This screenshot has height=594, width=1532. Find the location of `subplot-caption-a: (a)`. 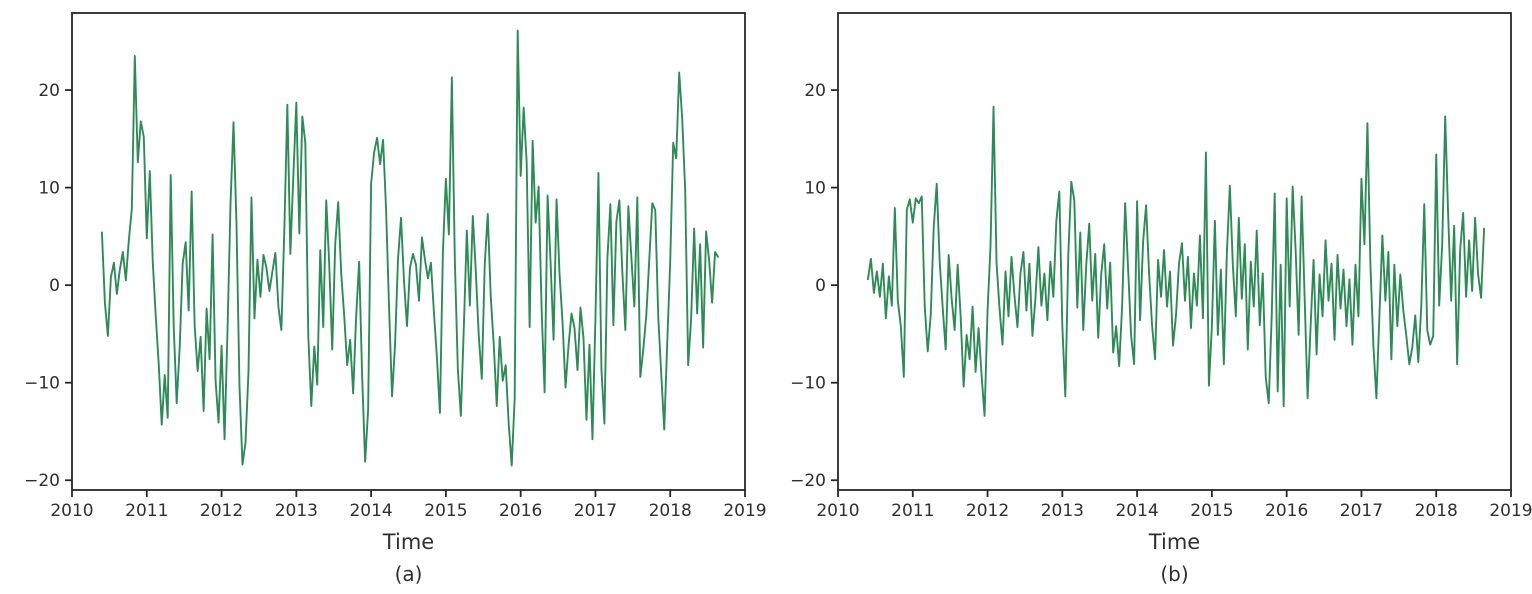

subplot-caption-a: (a) is located at coordinates (409, 574).